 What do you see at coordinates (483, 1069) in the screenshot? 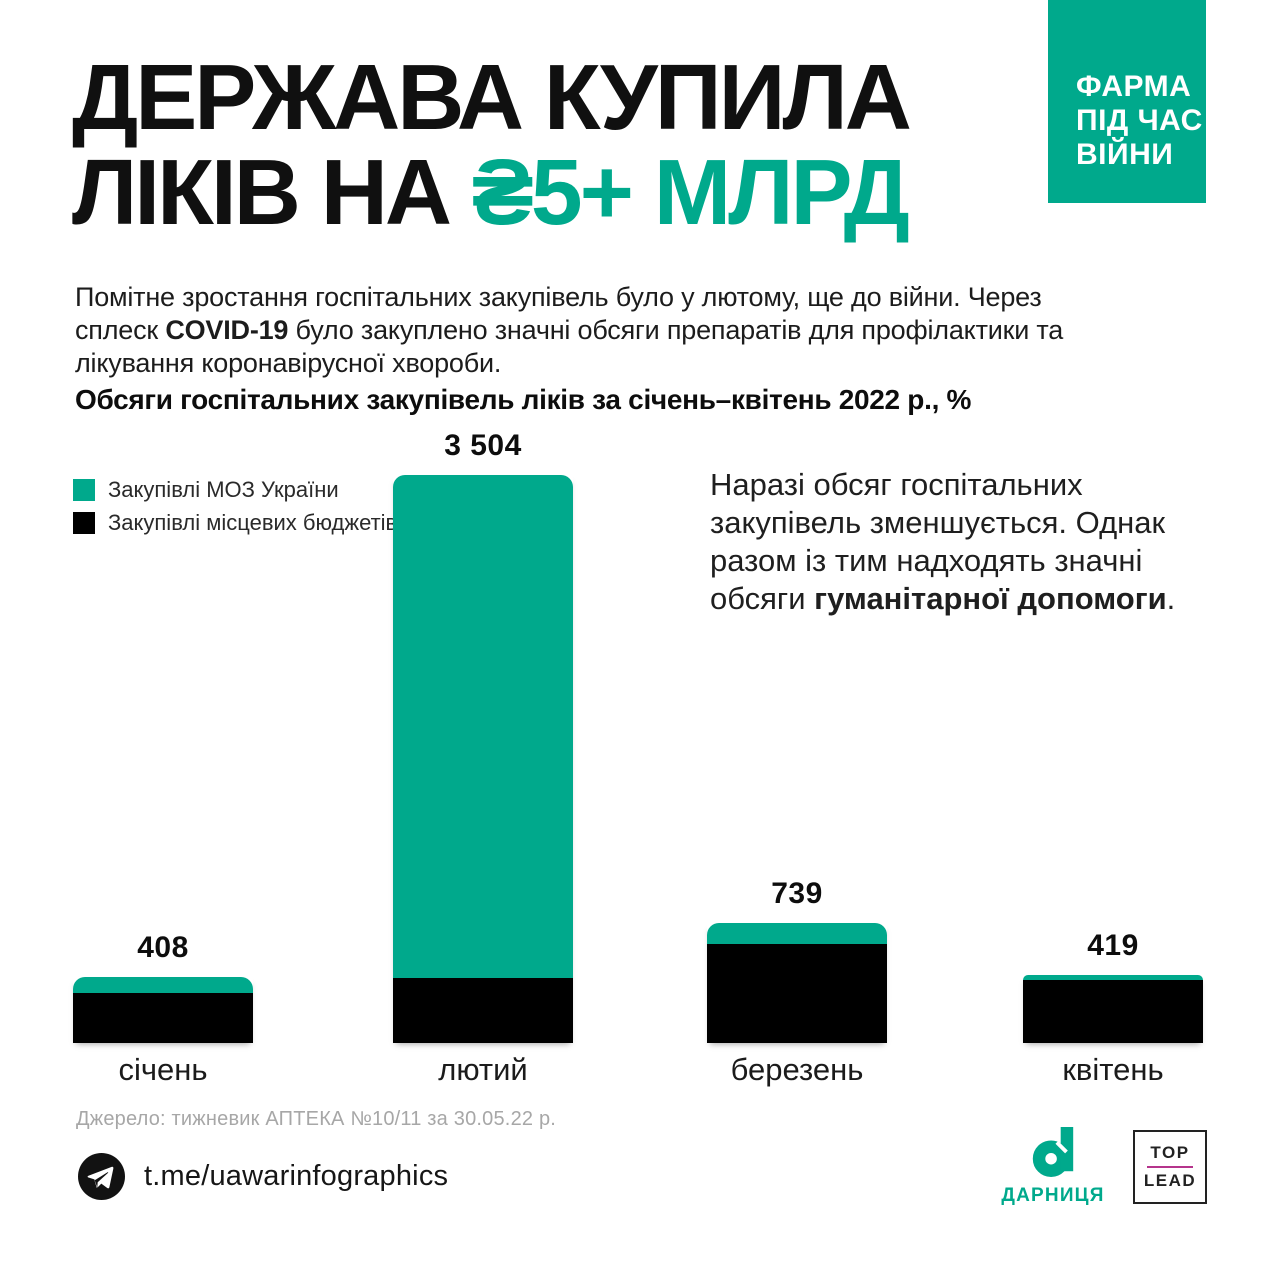
I see `bar-category-label: лютий` at bounding box center [483, 1069].